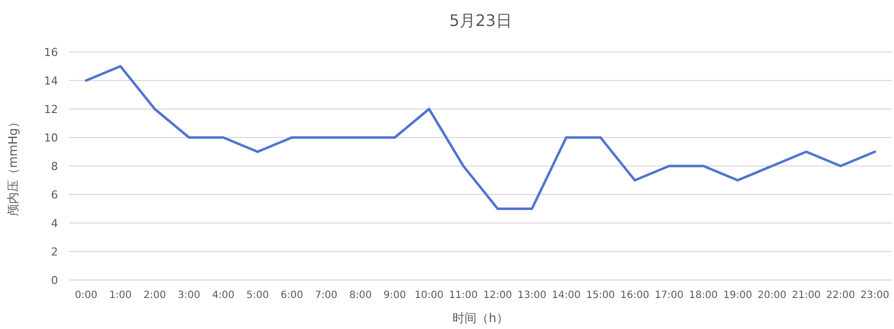 This screenshot has width=894, height=329. What do you see at coordinates (51, 138) in the screenshot?
I see `y-tick-label: 10` at bounding box center [51, 138].